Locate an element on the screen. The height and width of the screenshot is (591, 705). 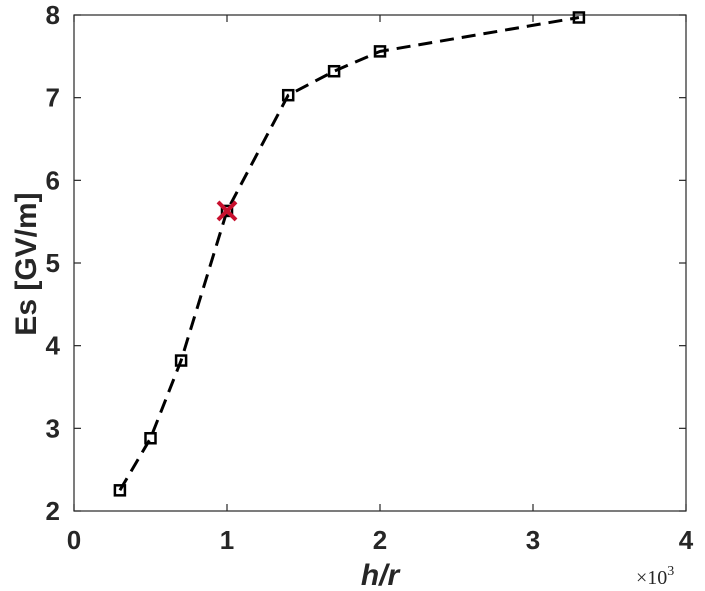
x-tick-label: 1 is located at coordinates (227, 540).